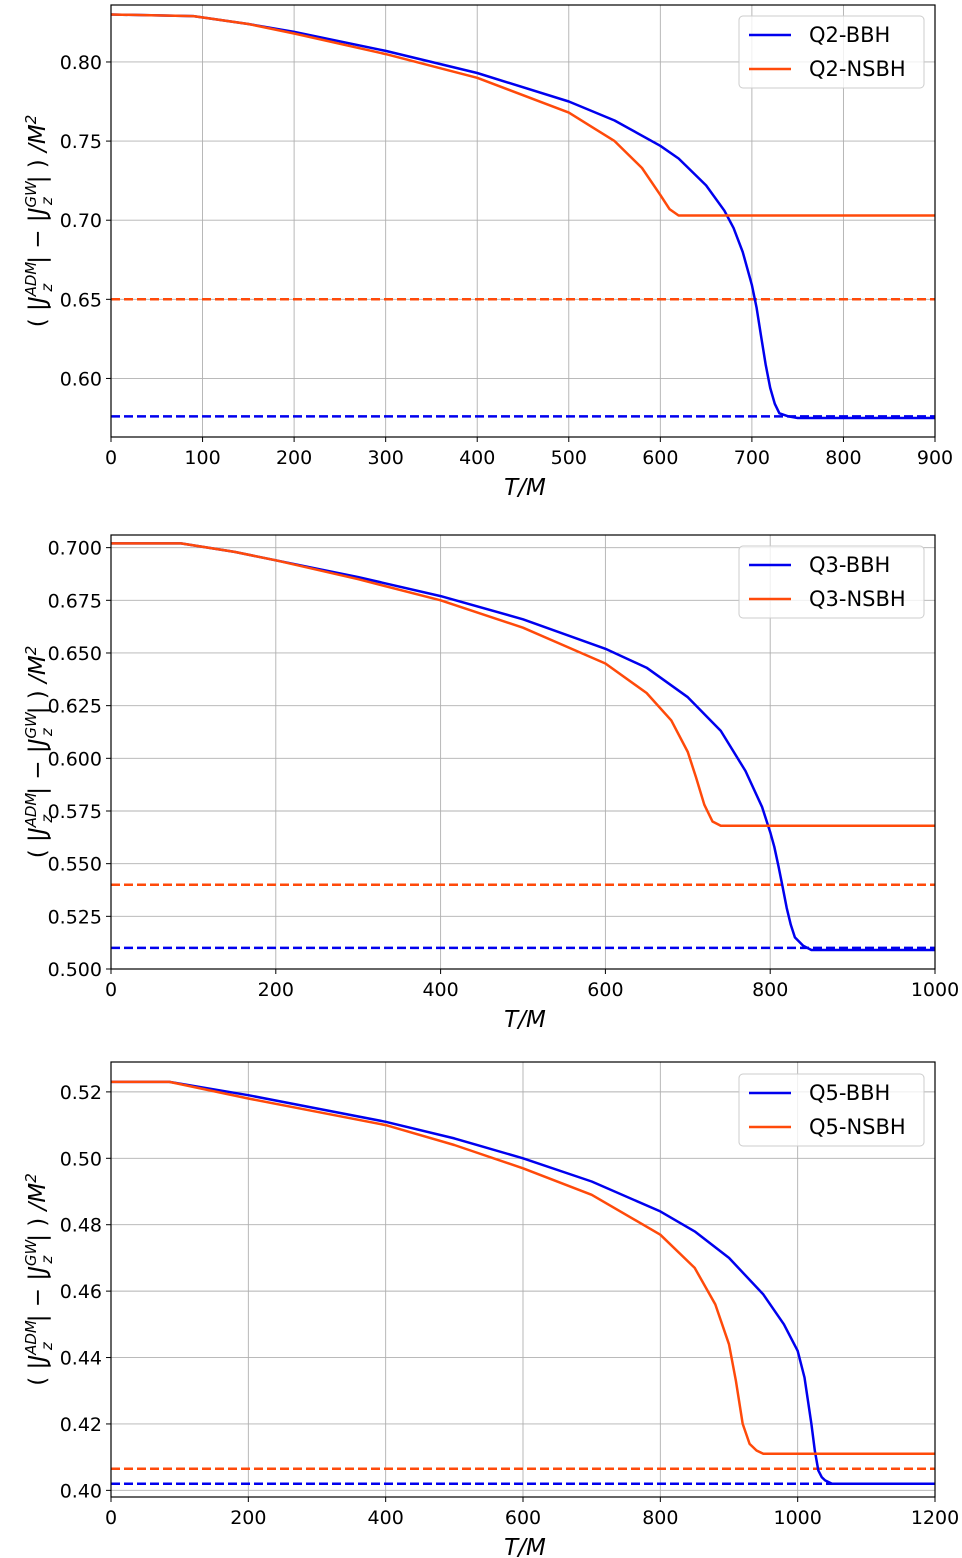  Describe the element at coordinates (849, 35) in the screenshot. I see `legend-label-q2-bbh: Q2-BBH` at that location.